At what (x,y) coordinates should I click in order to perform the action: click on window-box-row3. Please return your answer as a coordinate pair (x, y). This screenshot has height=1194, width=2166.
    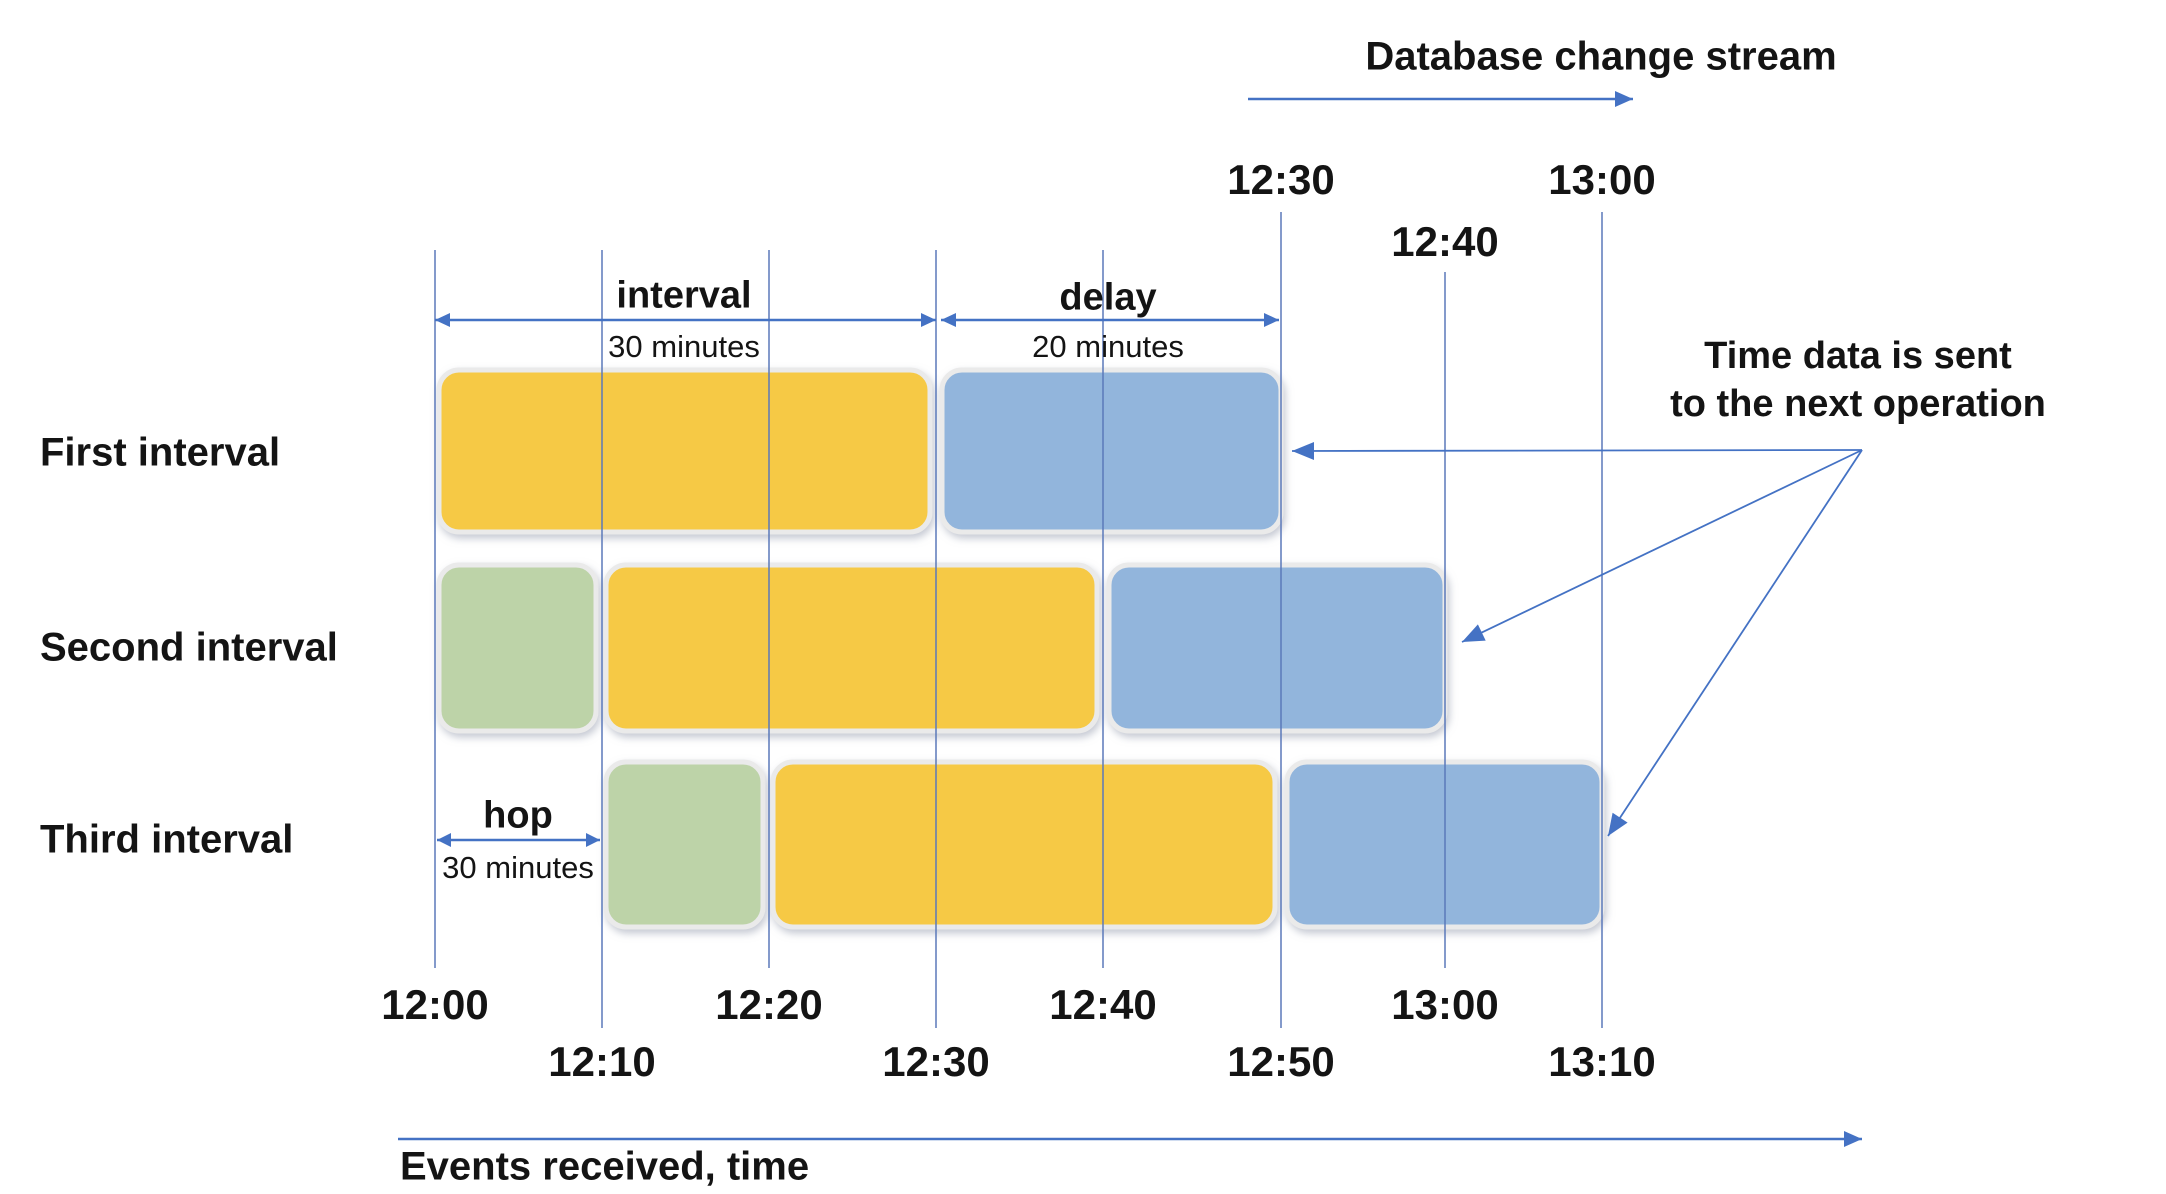
    Looking at the image, I should click on (1024, 844).